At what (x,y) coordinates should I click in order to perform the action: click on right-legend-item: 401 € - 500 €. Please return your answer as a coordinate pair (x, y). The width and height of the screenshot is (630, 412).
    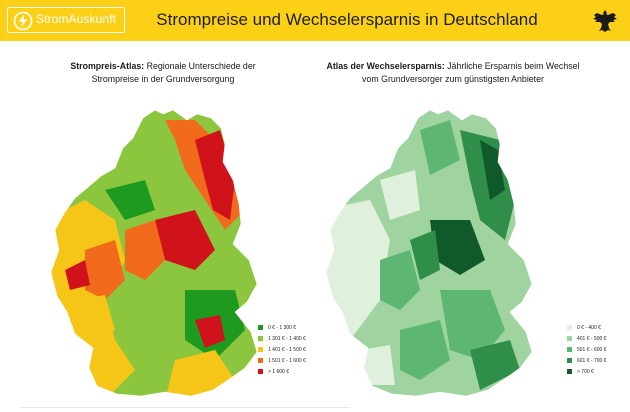
    Looking at the image, I should click on (586, 338).